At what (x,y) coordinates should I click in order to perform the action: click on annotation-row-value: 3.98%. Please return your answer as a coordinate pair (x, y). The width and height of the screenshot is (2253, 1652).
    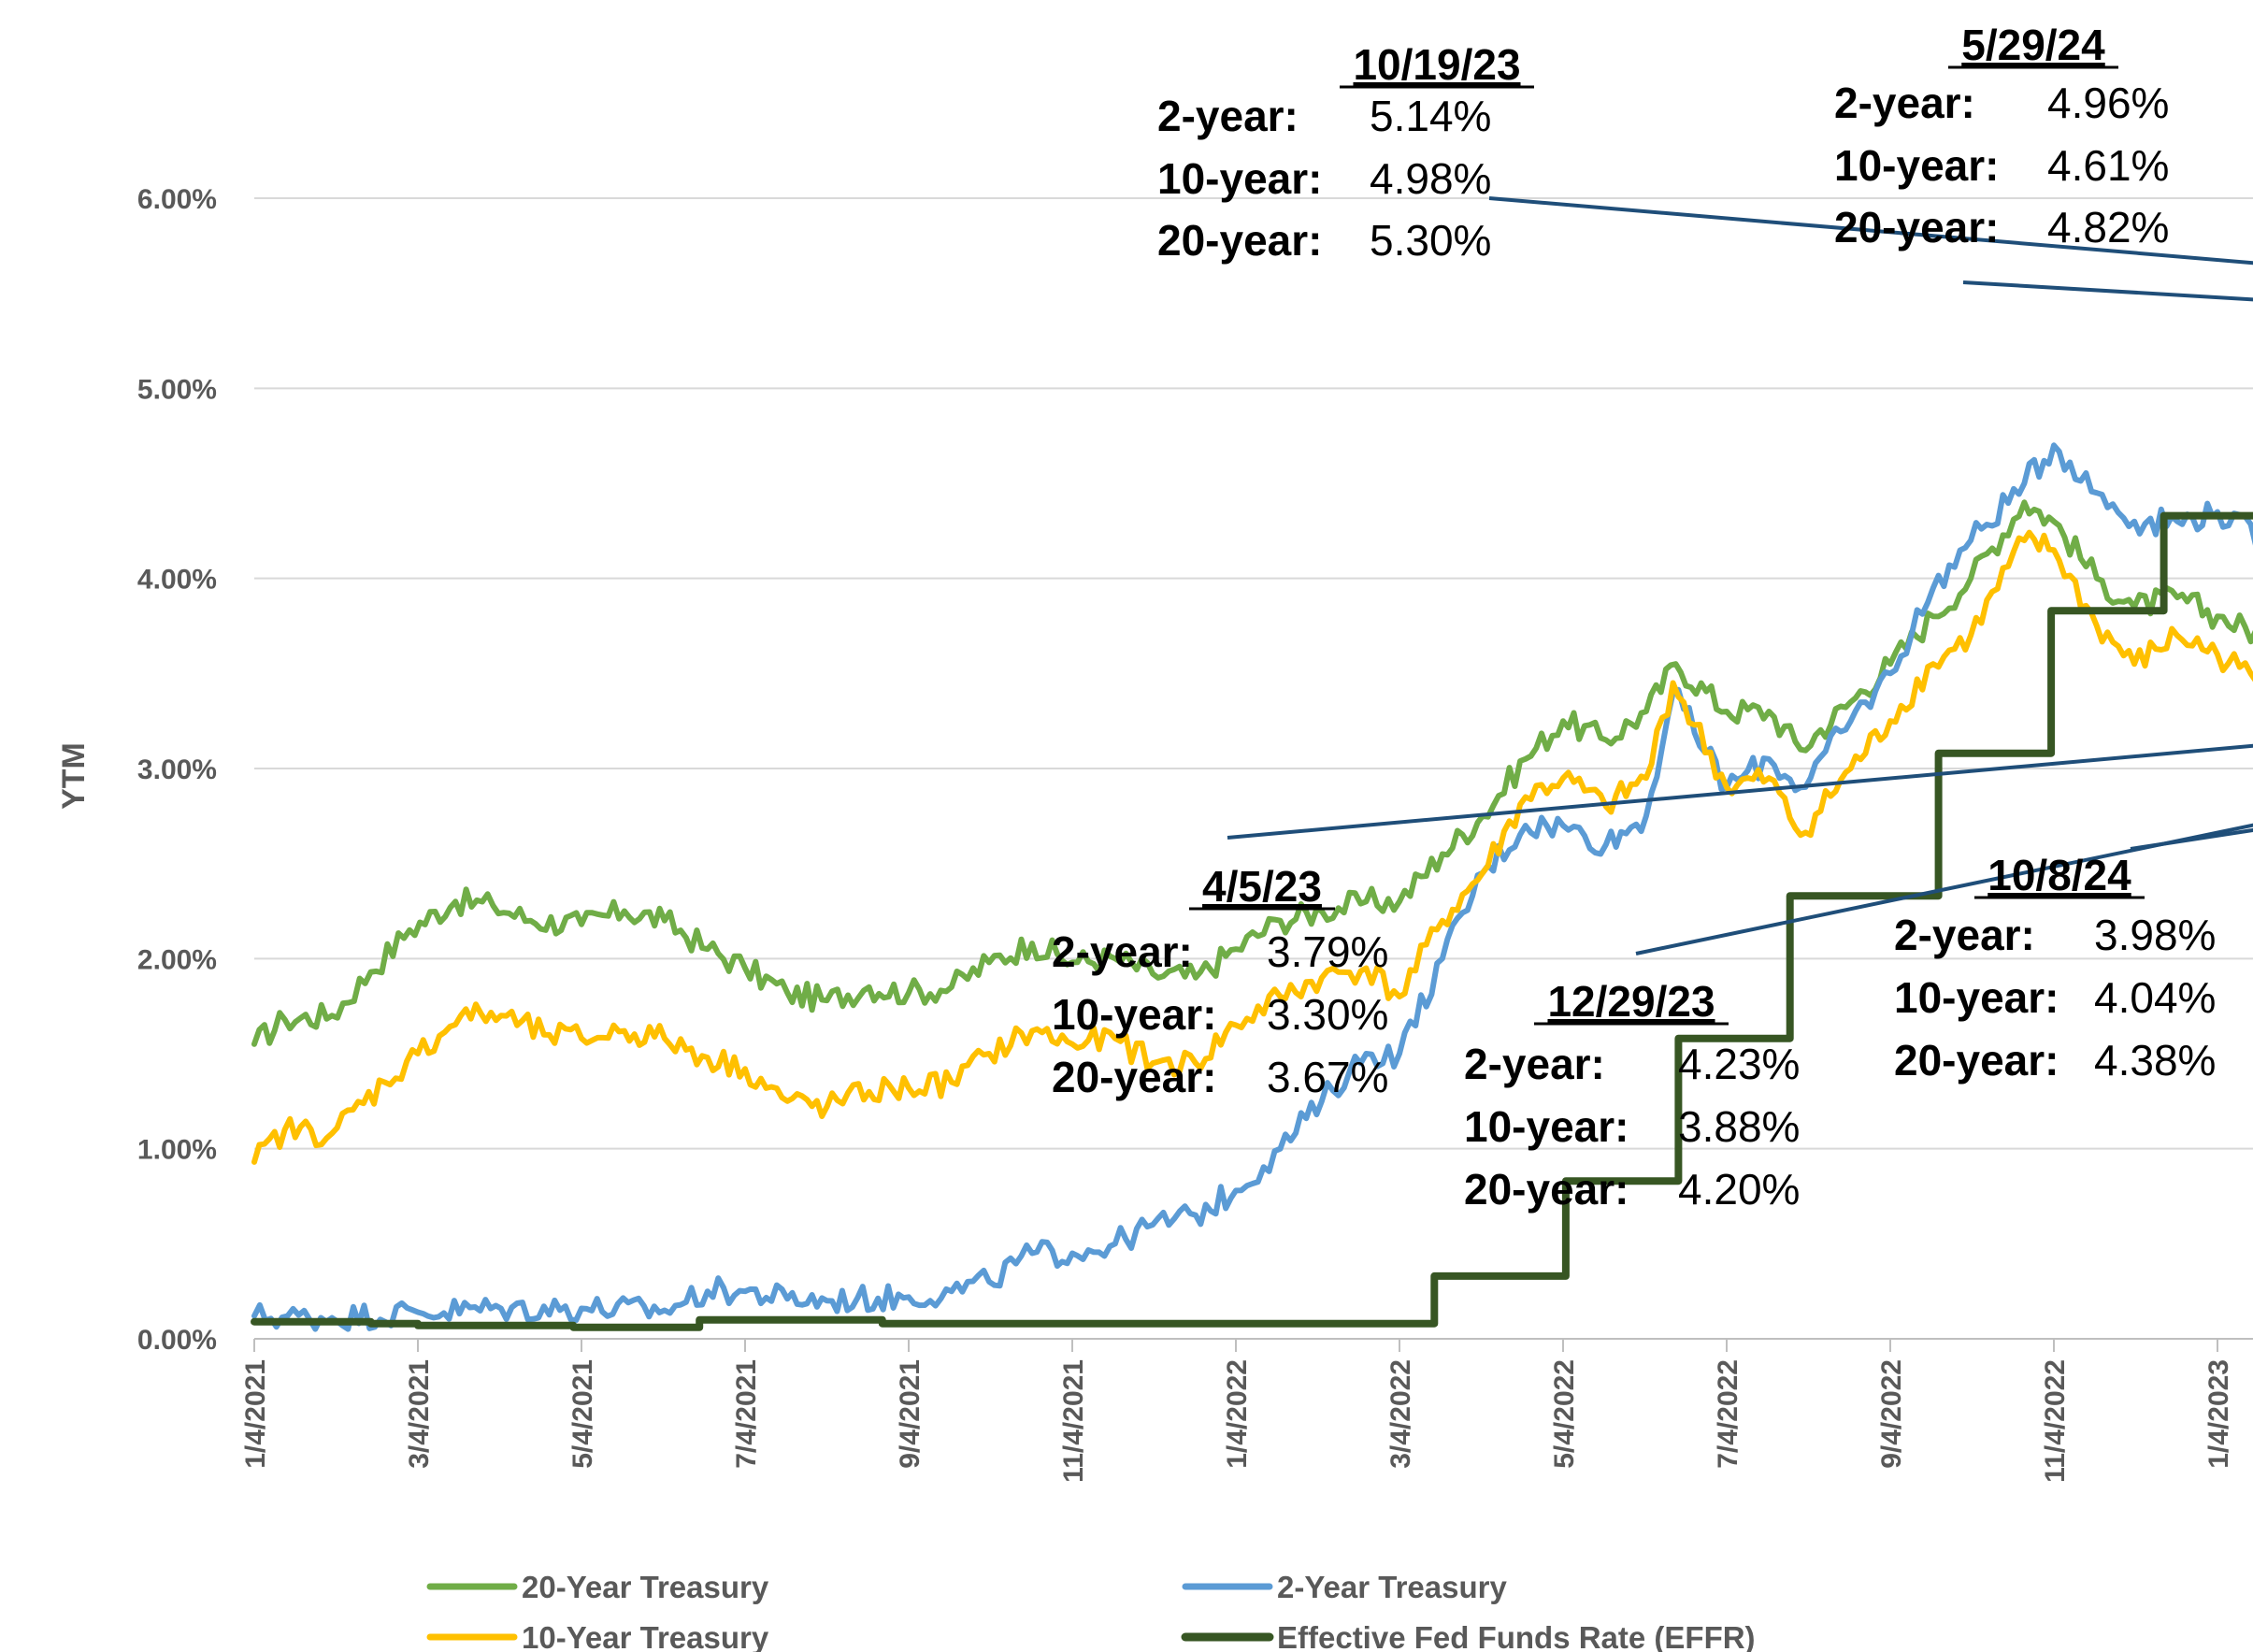
    Looking at the image, I should click on (2155, 935).